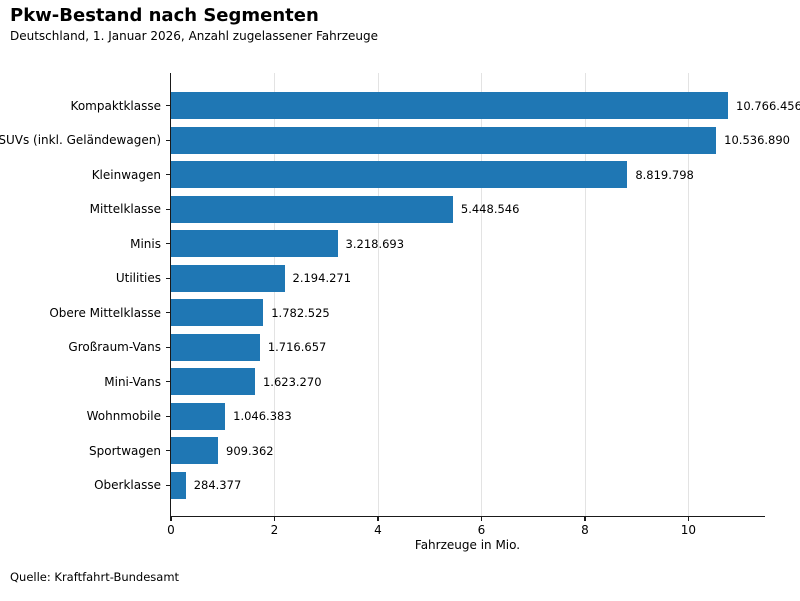  I want to click on value-label: 909.362, so click(250, 450).